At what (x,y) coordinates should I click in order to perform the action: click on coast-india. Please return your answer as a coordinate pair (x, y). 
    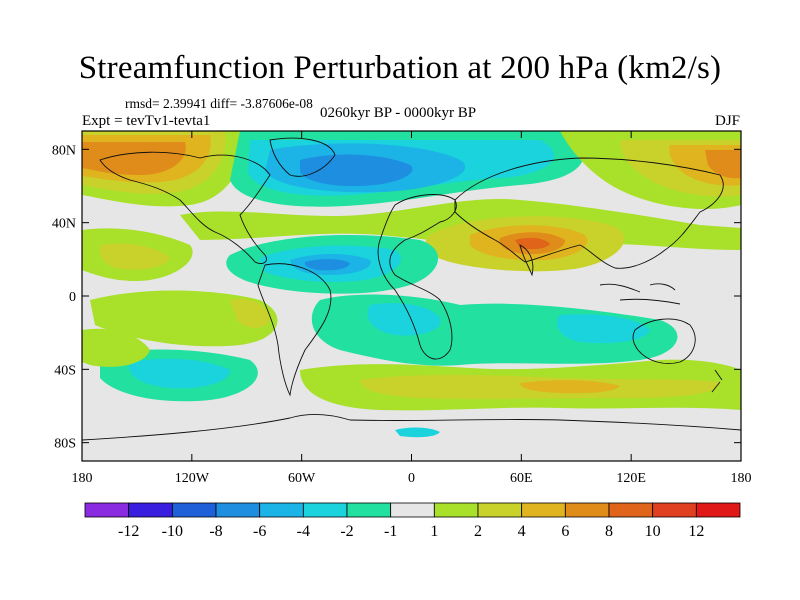
    Looking at the image, I should click on (526, 260).